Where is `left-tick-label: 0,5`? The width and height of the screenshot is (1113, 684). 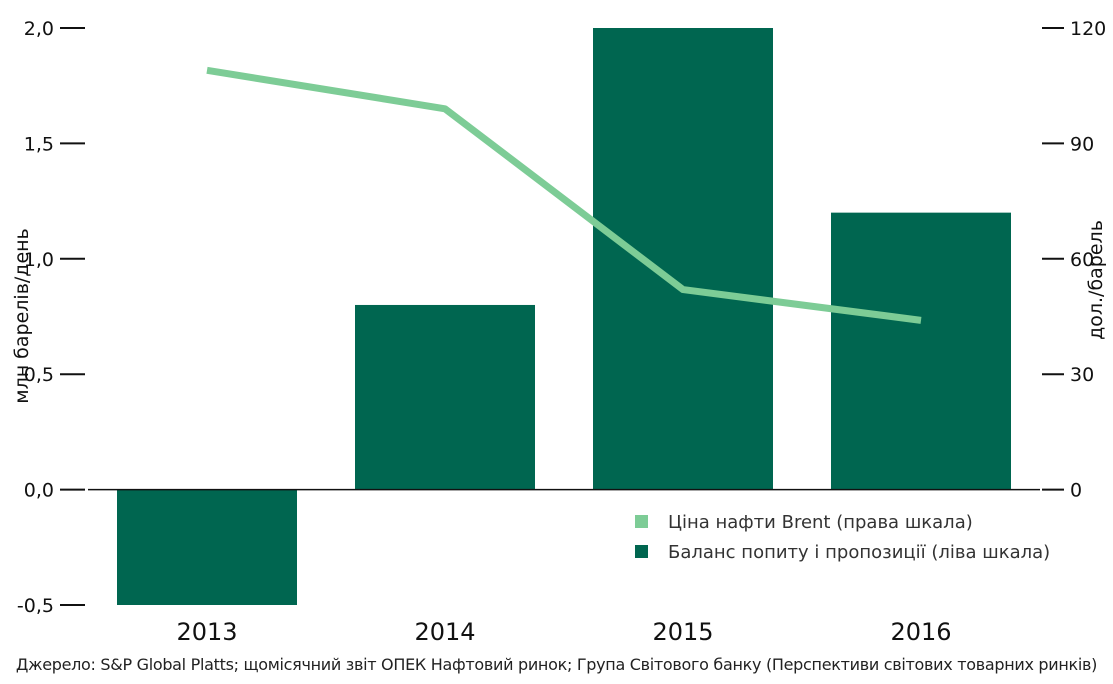 left-tick-label: 0,5 is located at coordinates (39, 375).